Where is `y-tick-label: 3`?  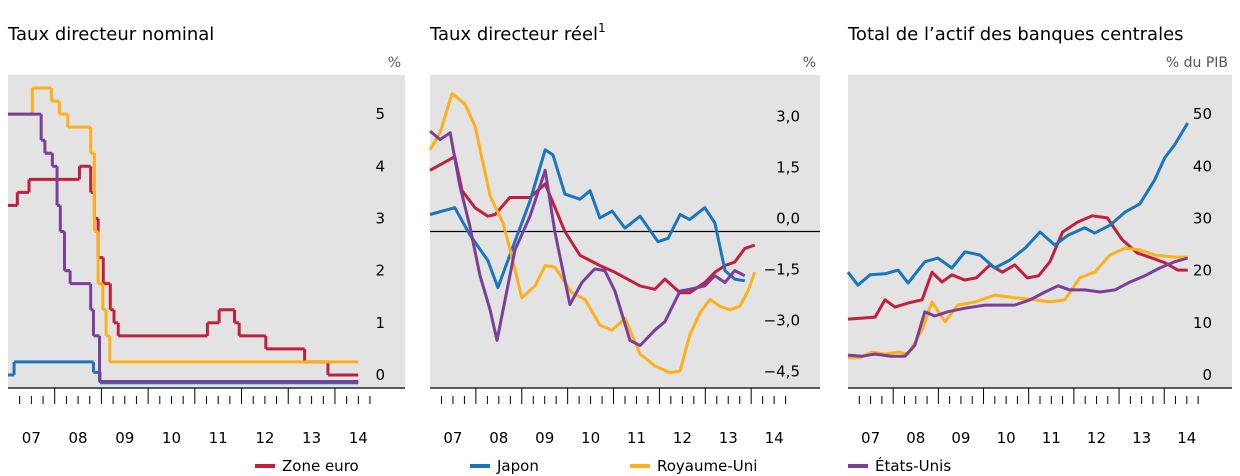
y-tick-label: 3 is located at coordinates (380, 219).